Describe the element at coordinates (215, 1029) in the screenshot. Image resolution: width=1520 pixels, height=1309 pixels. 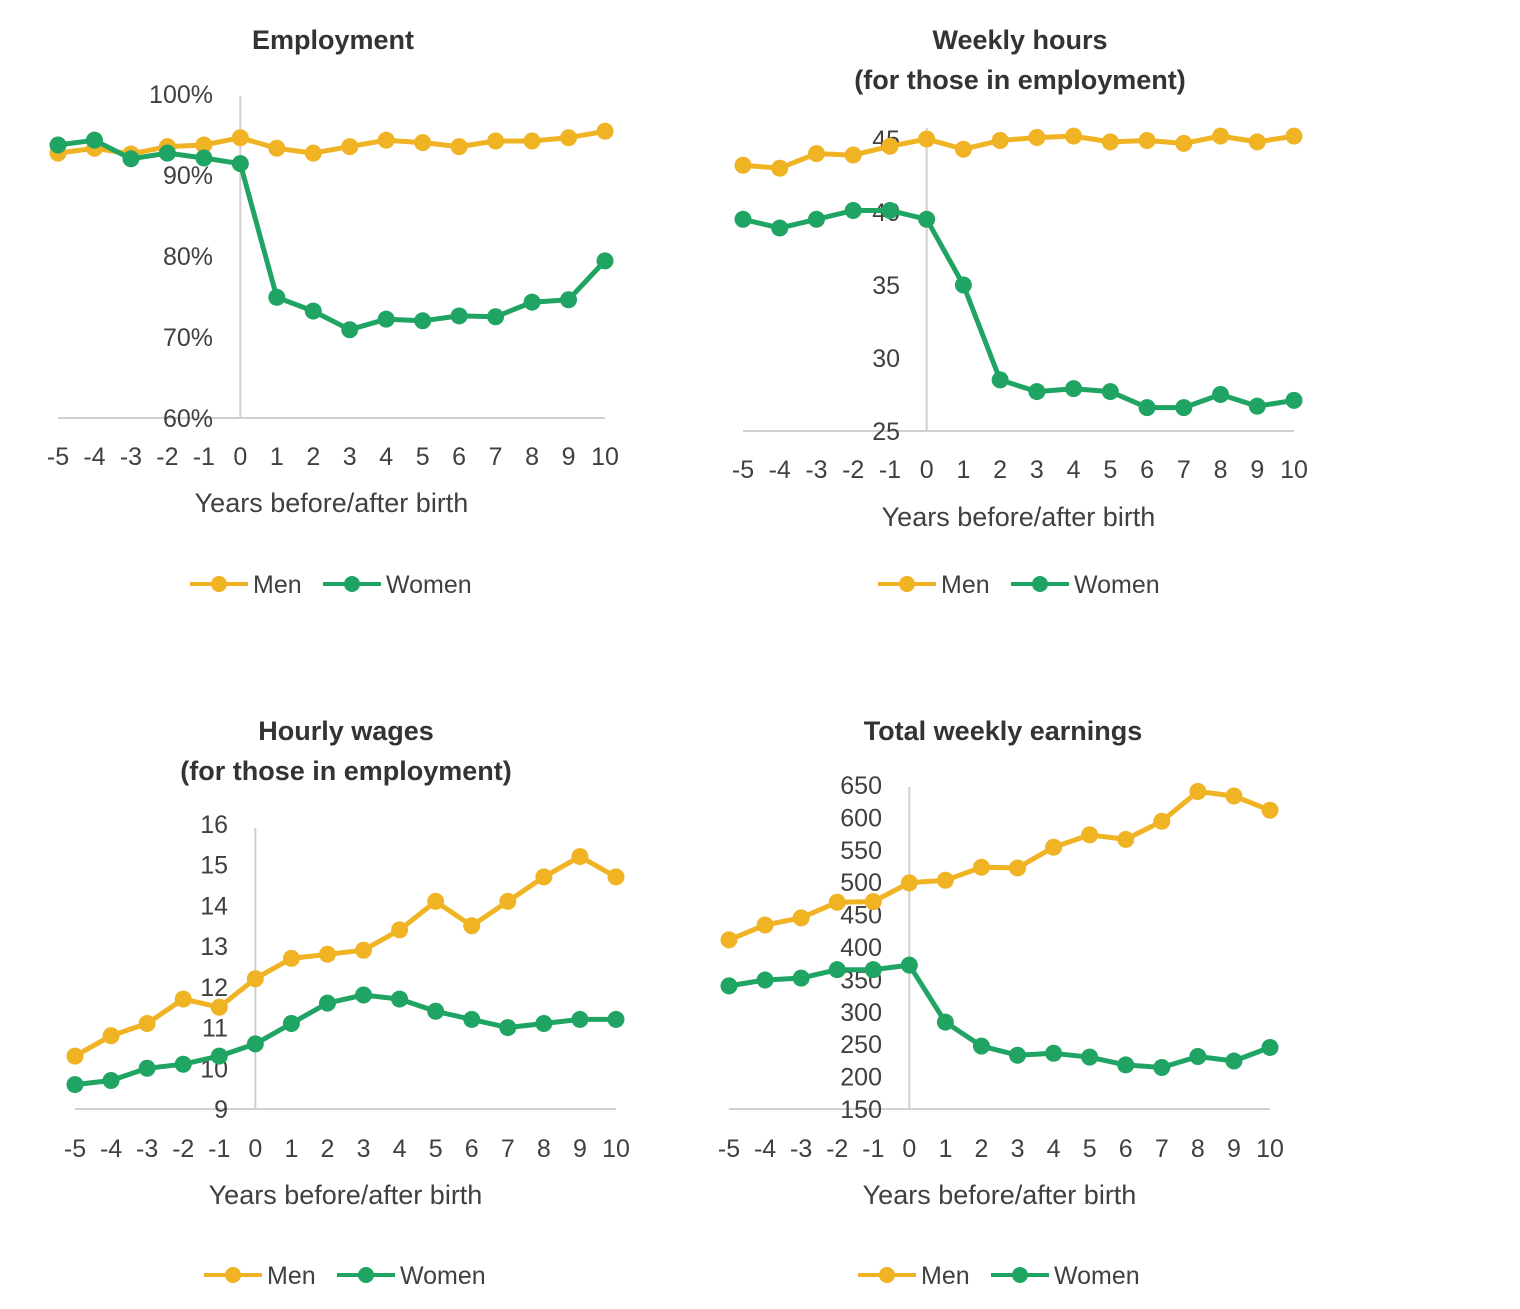
I see `y-tick-label: 11` at that location.